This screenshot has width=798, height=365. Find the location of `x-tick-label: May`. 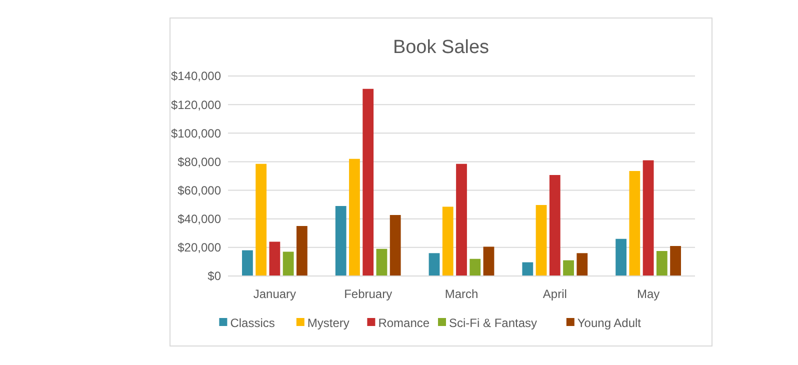

x-tick-label: May is located at coordinates (648, 294).